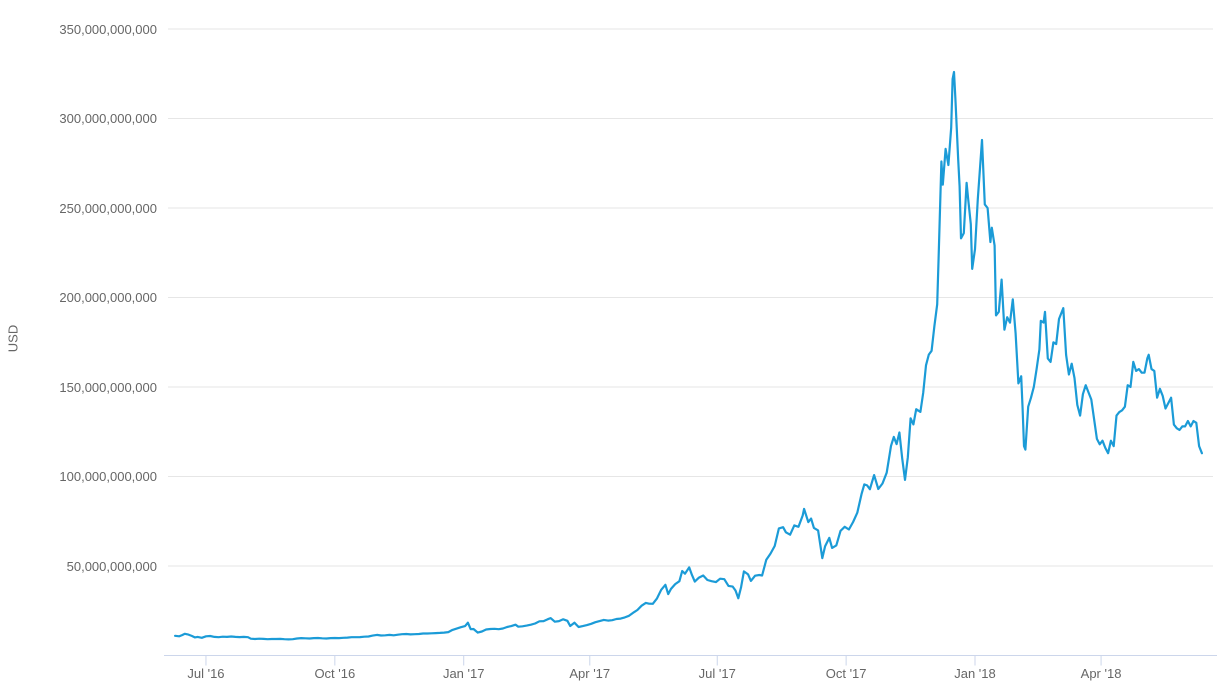 This screenshot has height=694, width=1225. I want to click on x-axis-label: Jul '17, so click(717, 673).